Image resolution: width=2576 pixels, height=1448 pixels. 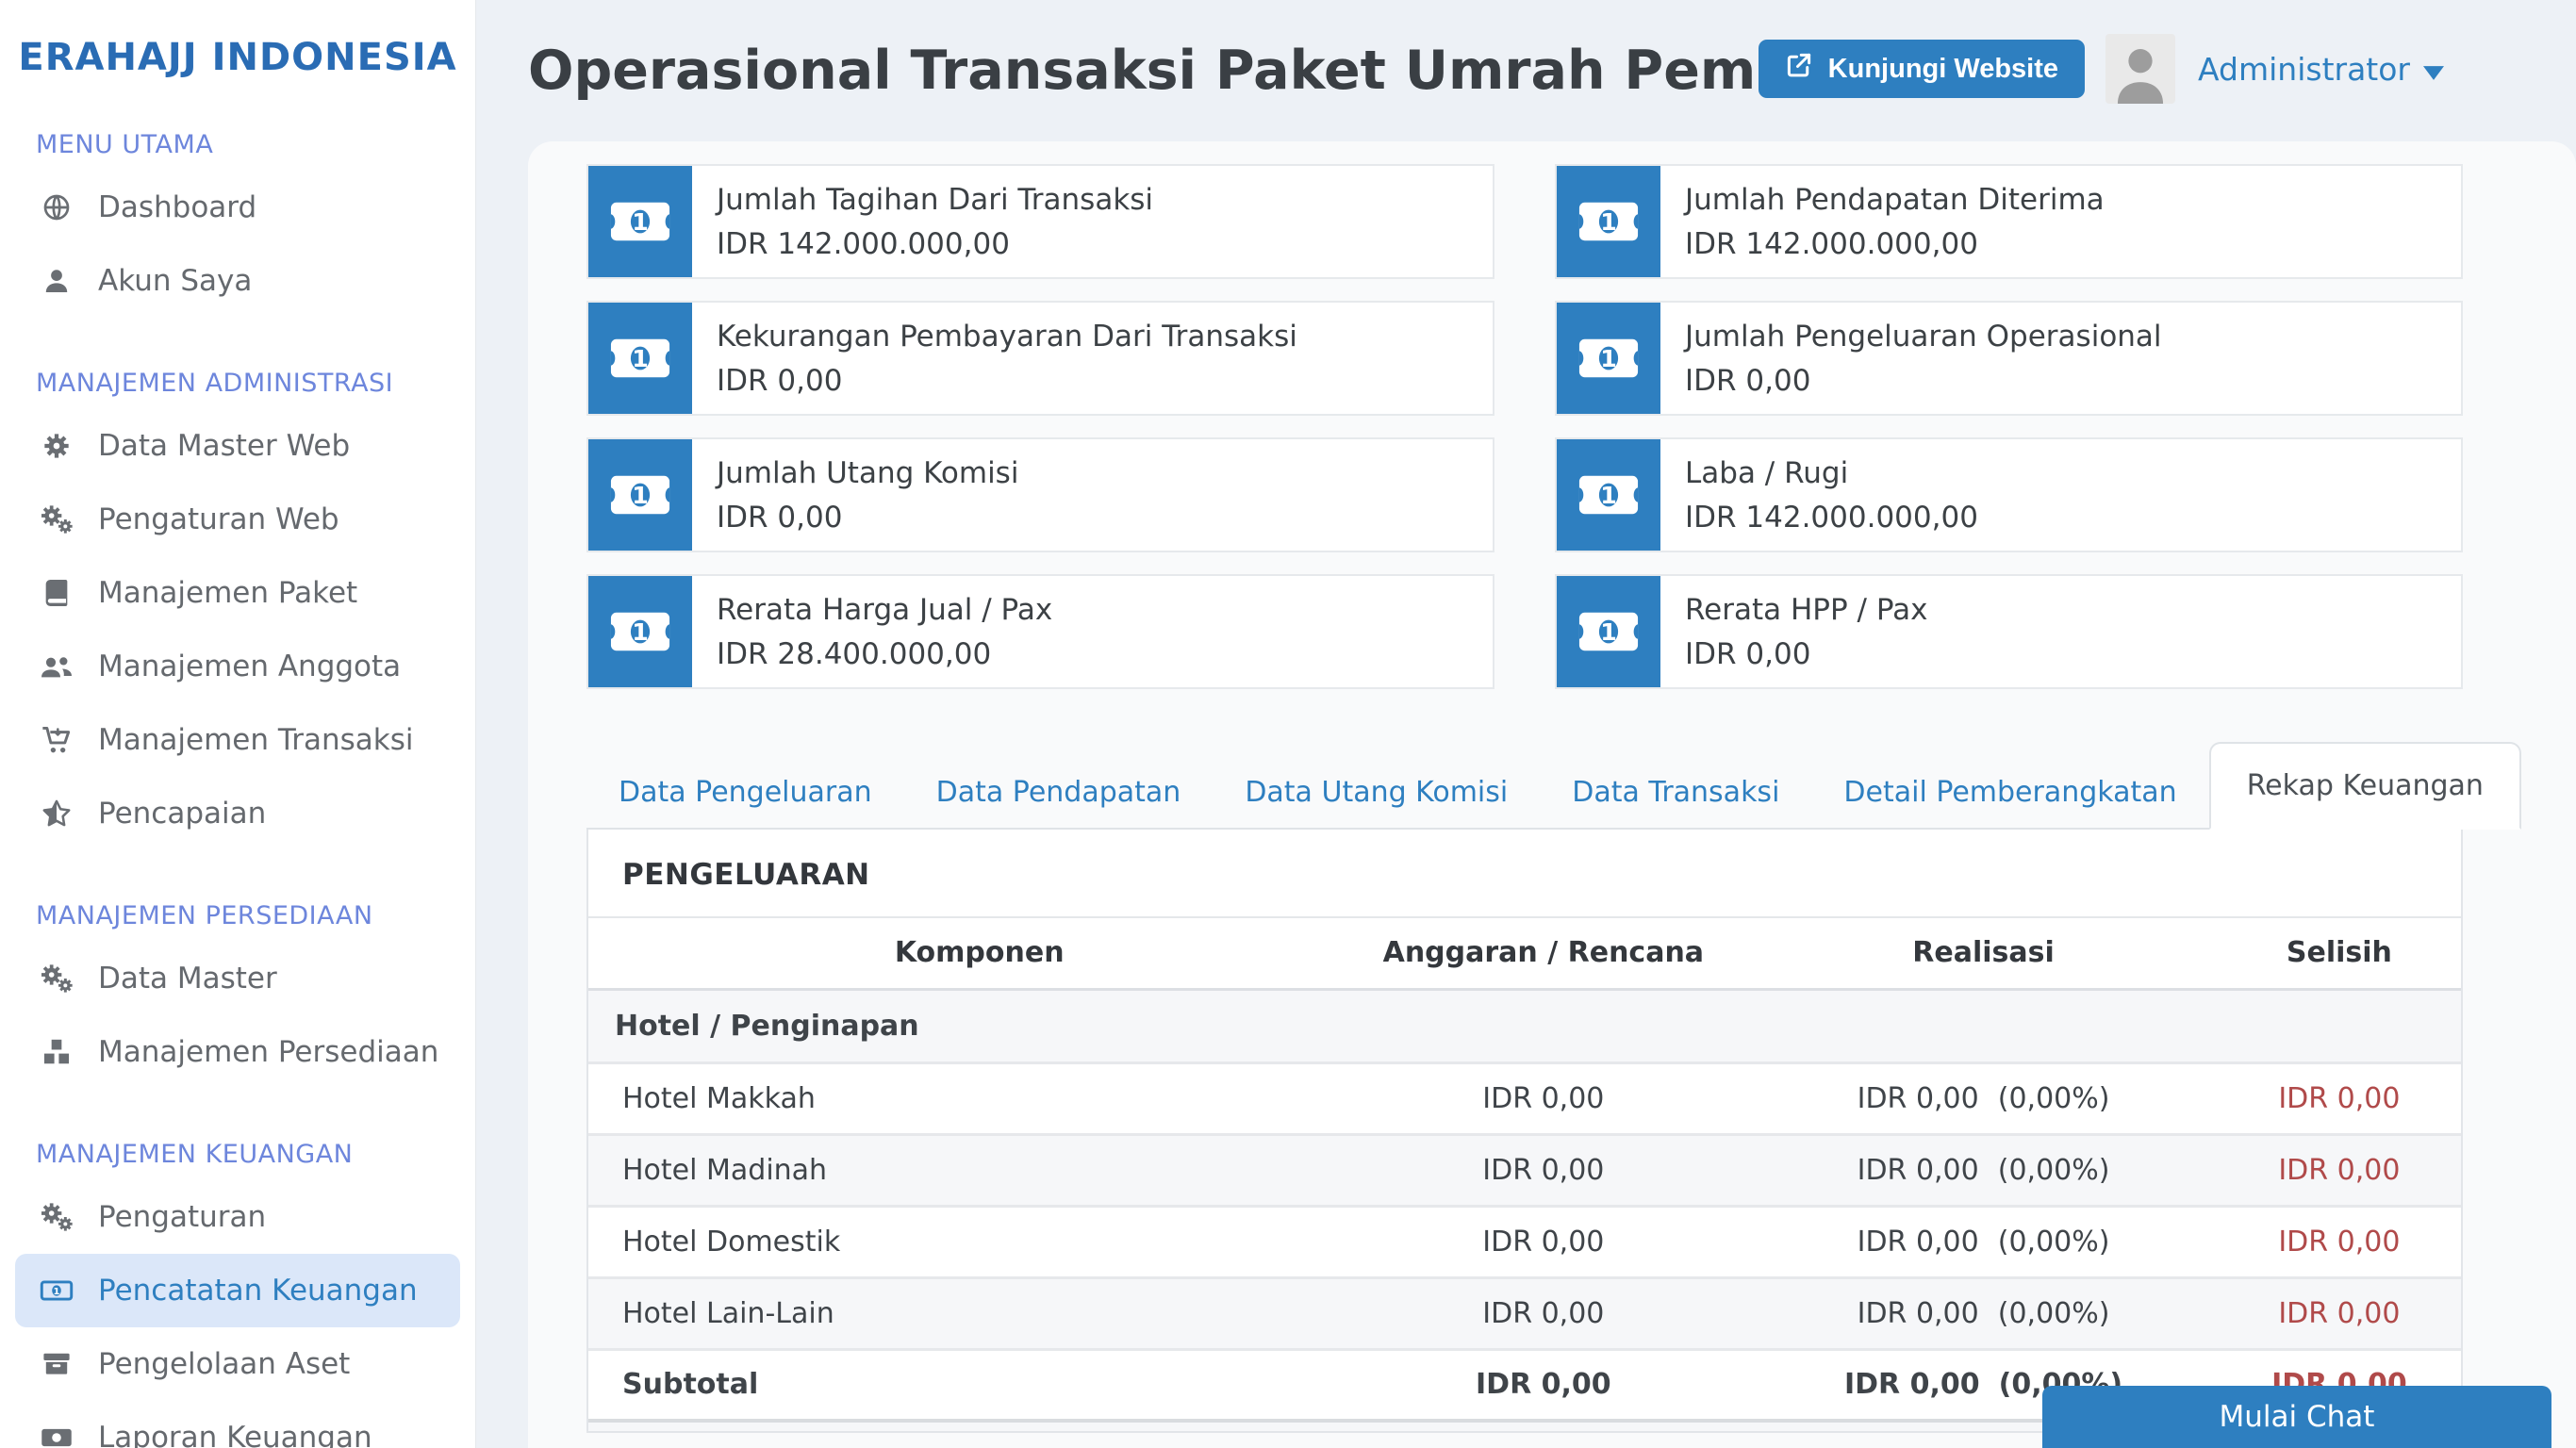 I want to click on chat-button-label: Mulai Chat, so click(x=2297, y=1417).